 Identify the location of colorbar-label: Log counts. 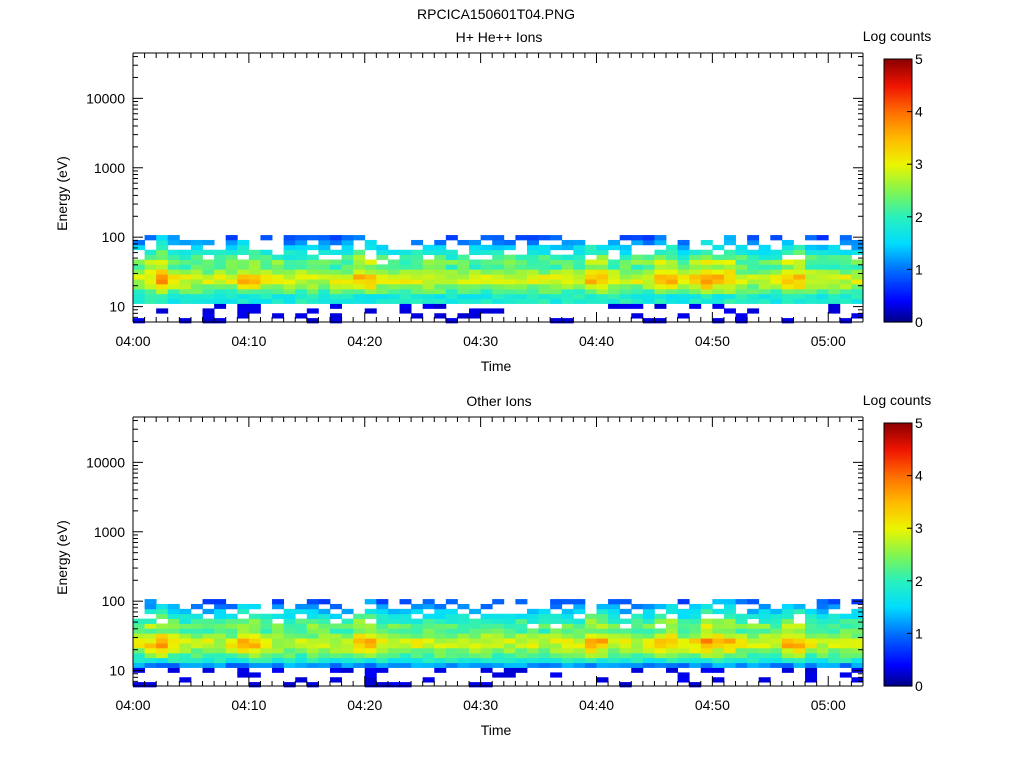
(897, 400).